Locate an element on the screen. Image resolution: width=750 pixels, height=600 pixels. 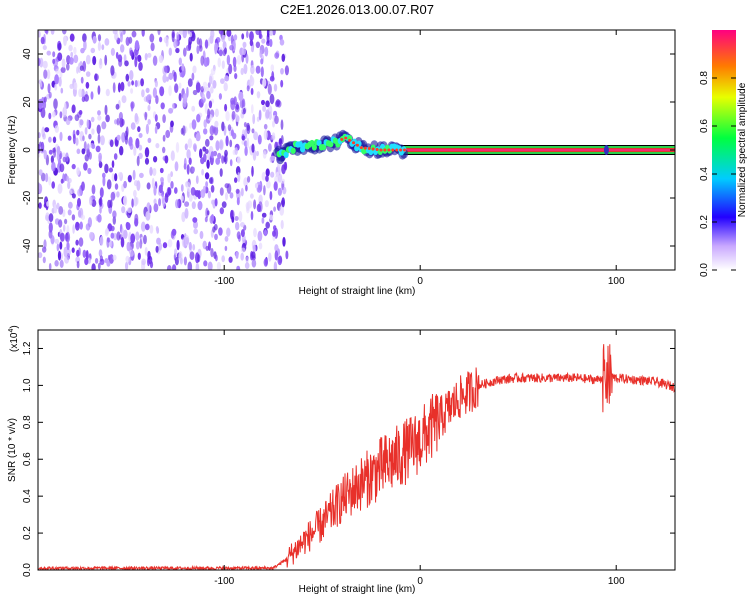
track-blob-inner is located at coordinates (300, 144).